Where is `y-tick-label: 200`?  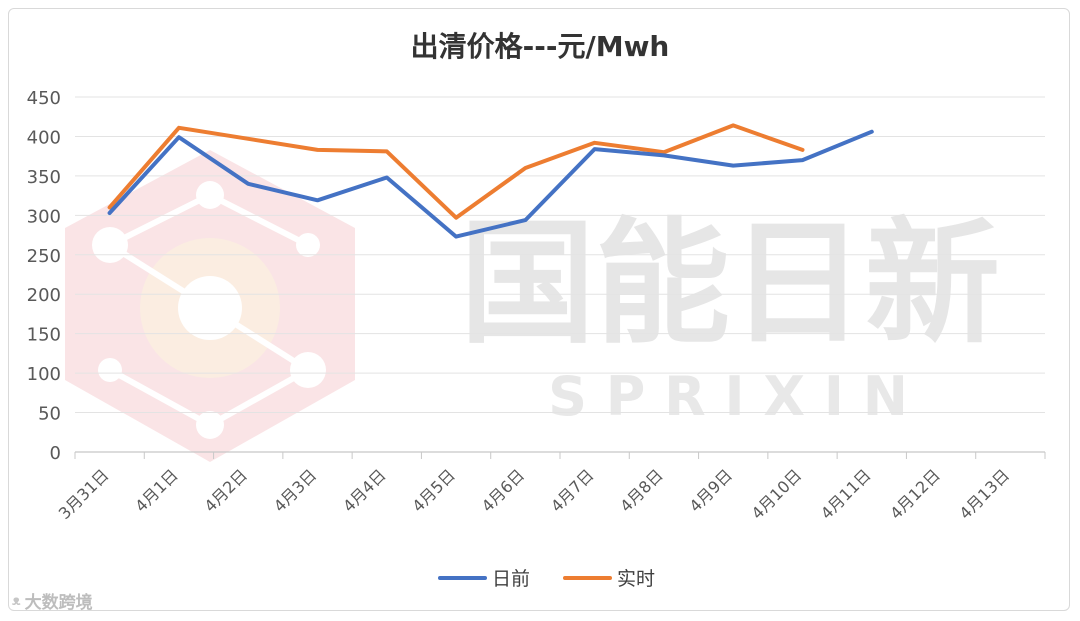
y-tick-label: 200 is located at coordinates (44, 295).